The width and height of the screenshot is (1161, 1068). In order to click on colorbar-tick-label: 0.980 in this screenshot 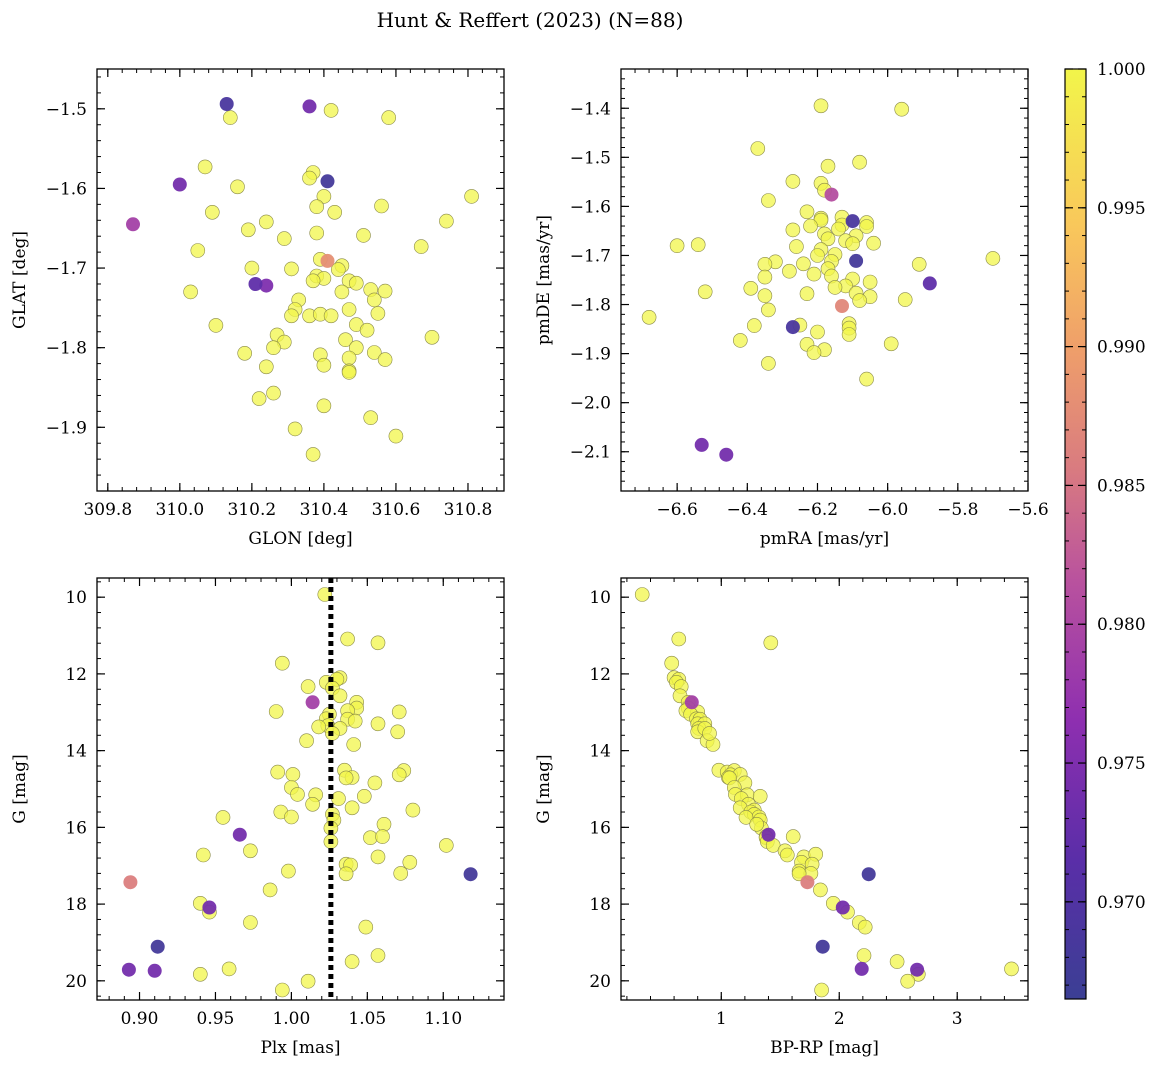, I will do `click(1121, 625)`.